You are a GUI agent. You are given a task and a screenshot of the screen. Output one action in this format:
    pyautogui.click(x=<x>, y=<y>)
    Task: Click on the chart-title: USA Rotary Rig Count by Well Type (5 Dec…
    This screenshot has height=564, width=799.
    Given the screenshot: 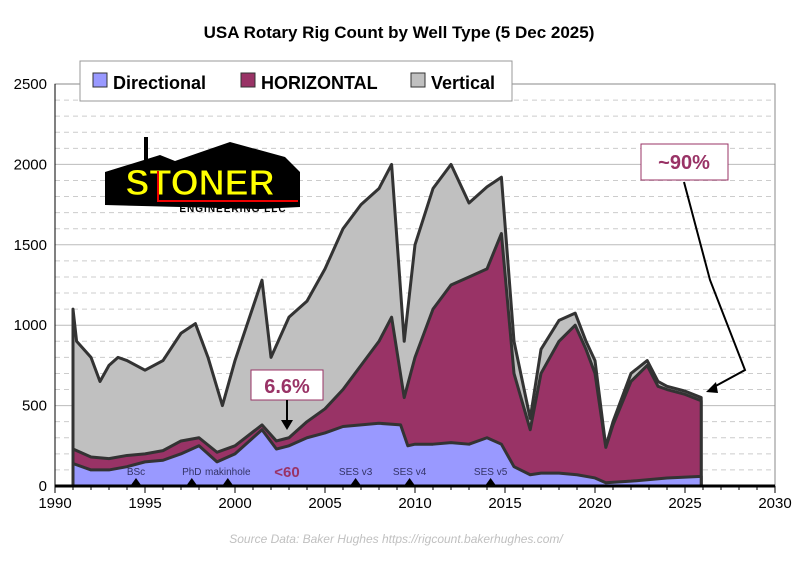 What is the action you would take?
    pyautogui.click(x=399, y=32)
    